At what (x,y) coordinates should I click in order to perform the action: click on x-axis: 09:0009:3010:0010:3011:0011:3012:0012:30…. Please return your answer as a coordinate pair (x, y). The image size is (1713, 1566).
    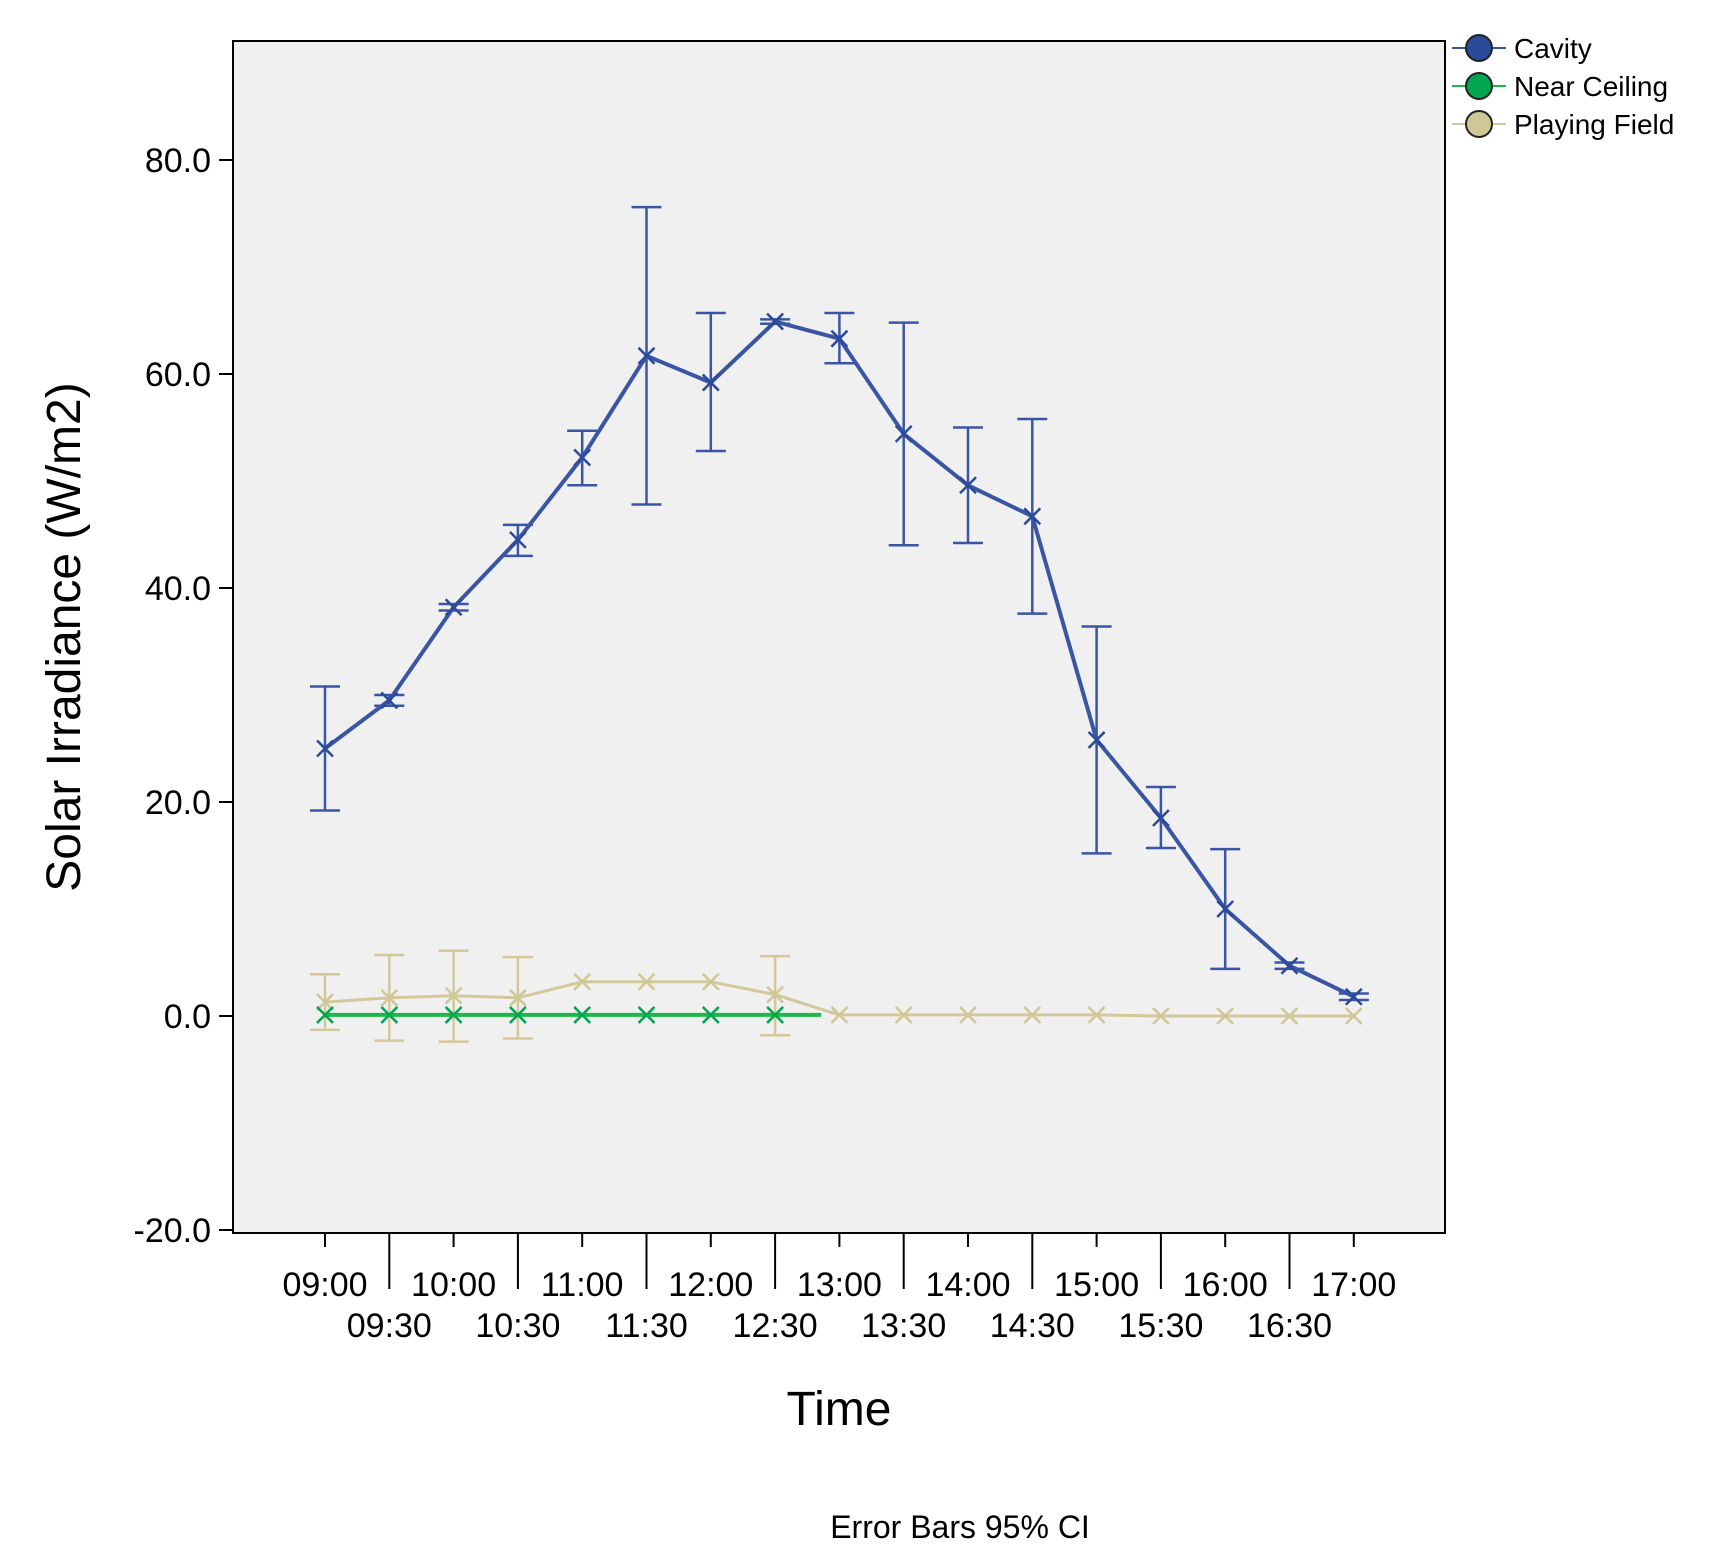
    Looking at the image, I should click on (839, 1289).